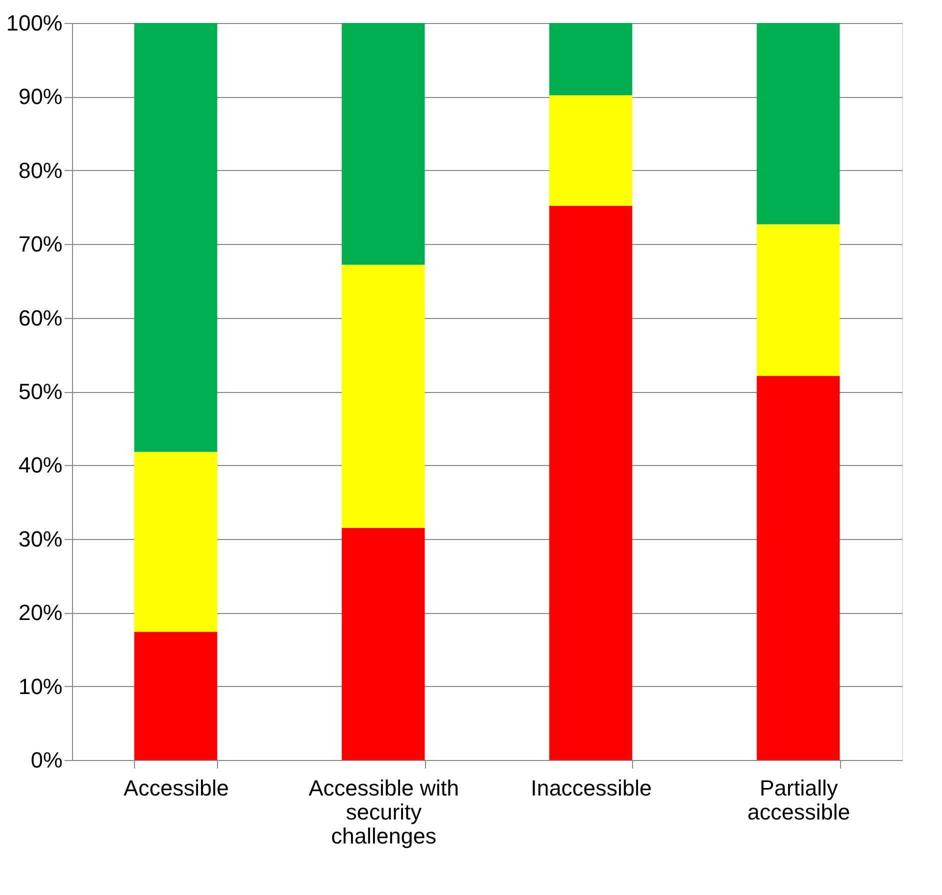  What do you see at coordinates (40, 391) in the screenshot?
I see `y-tick-label: 50%` at bounding box center [40, 391].